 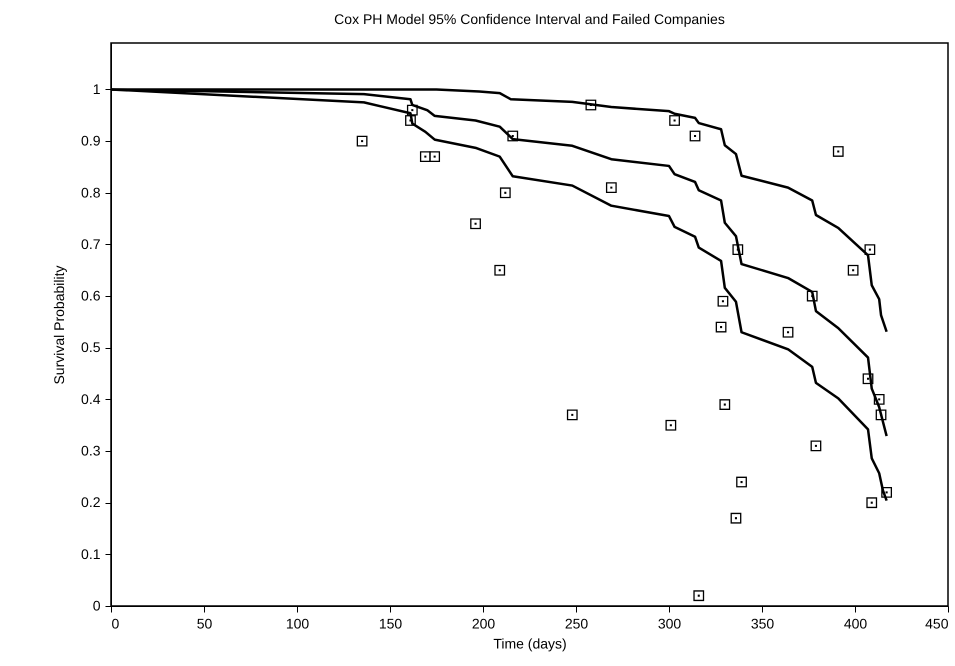 I want to click on y-tick-label: 0, so click(x=96, y=606).